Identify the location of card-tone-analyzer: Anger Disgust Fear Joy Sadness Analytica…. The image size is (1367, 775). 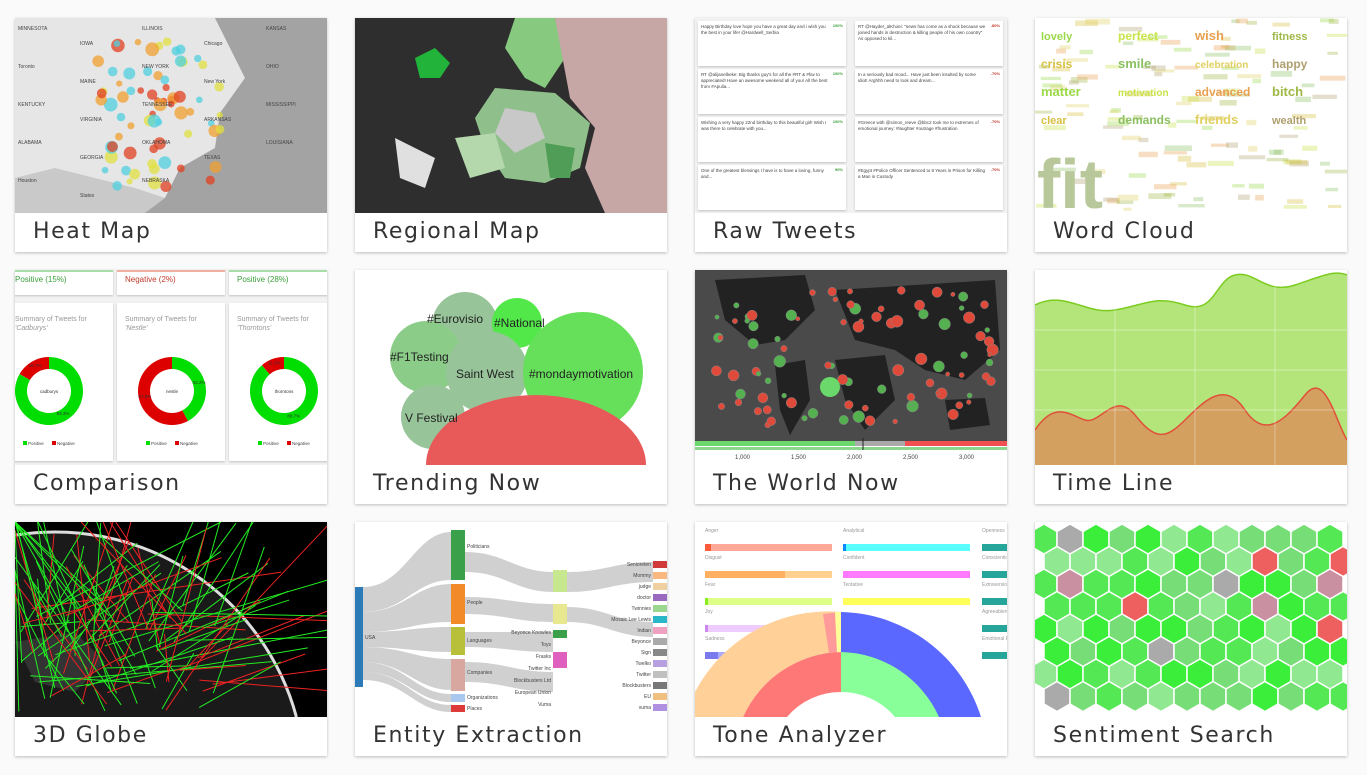
(851, 639).